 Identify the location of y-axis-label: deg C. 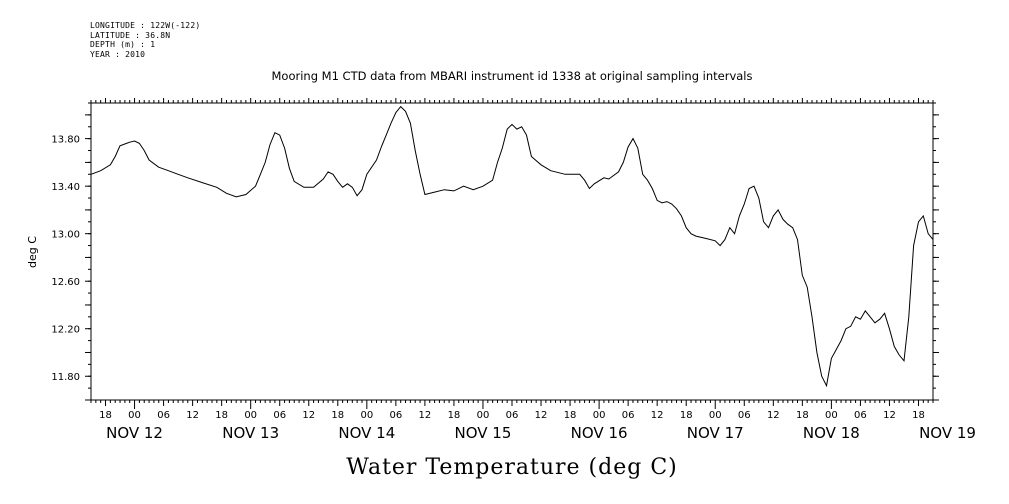
(32, 252).